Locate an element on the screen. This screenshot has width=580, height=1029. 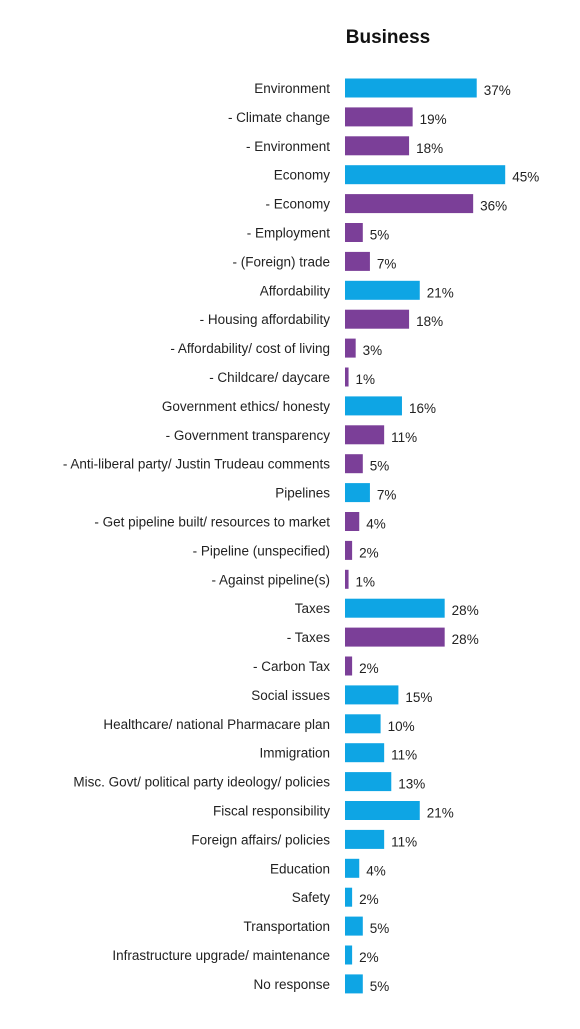
value-label: 10% is located at coordinates (401, 726).